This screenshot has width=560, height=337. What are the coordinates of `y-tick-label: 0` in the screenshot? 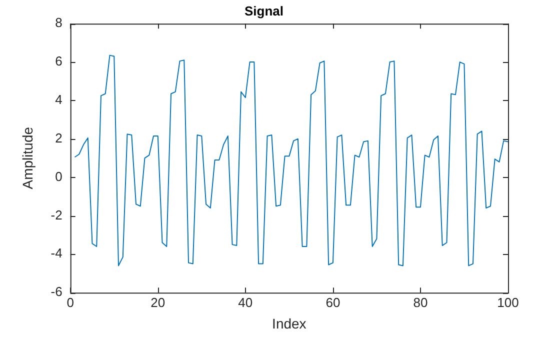 It's located at (58, 176).